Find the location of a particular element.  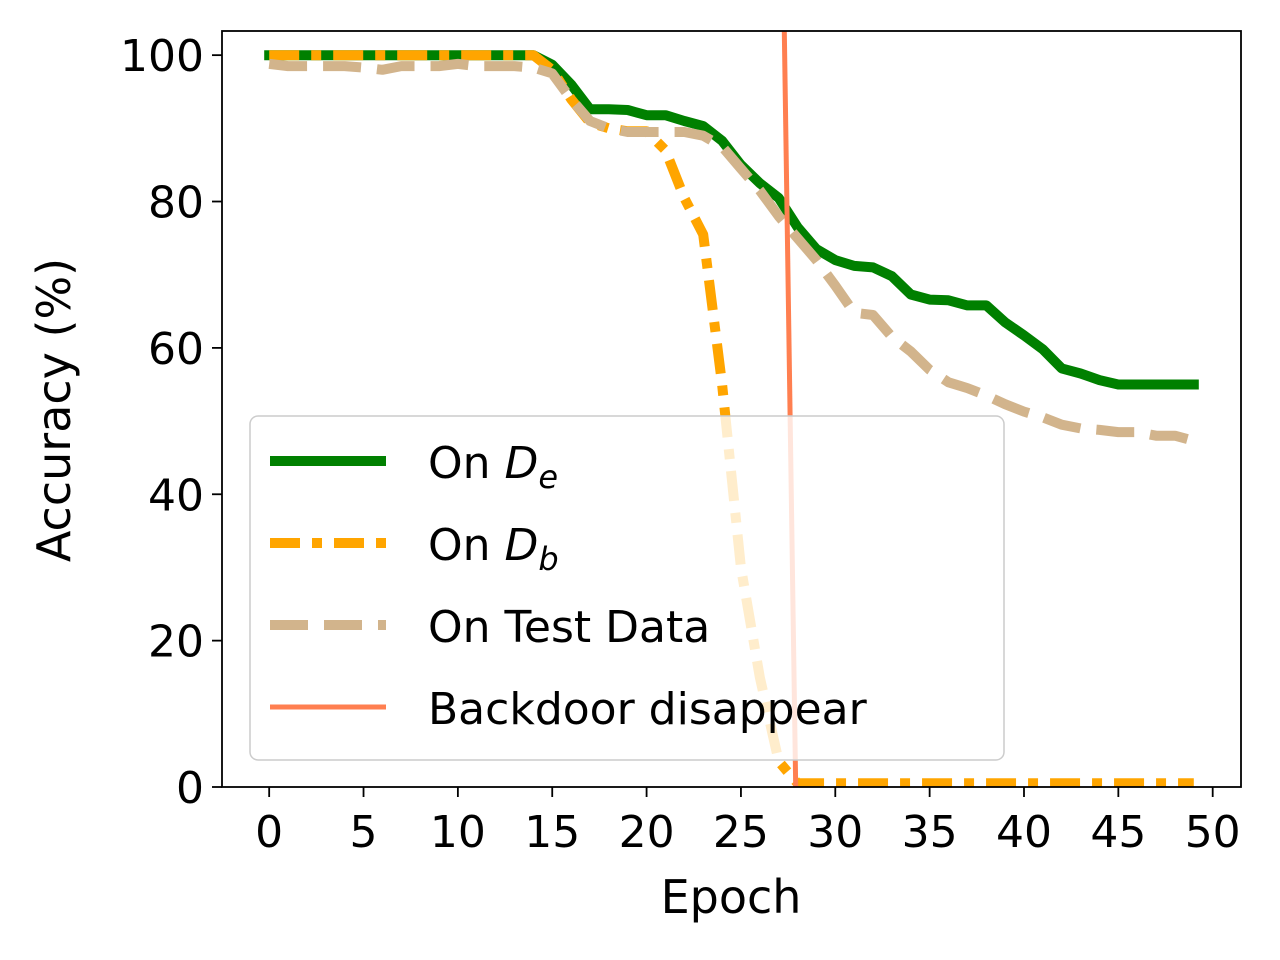

y-tick-label: 60 is located at coordinates (176, 349).